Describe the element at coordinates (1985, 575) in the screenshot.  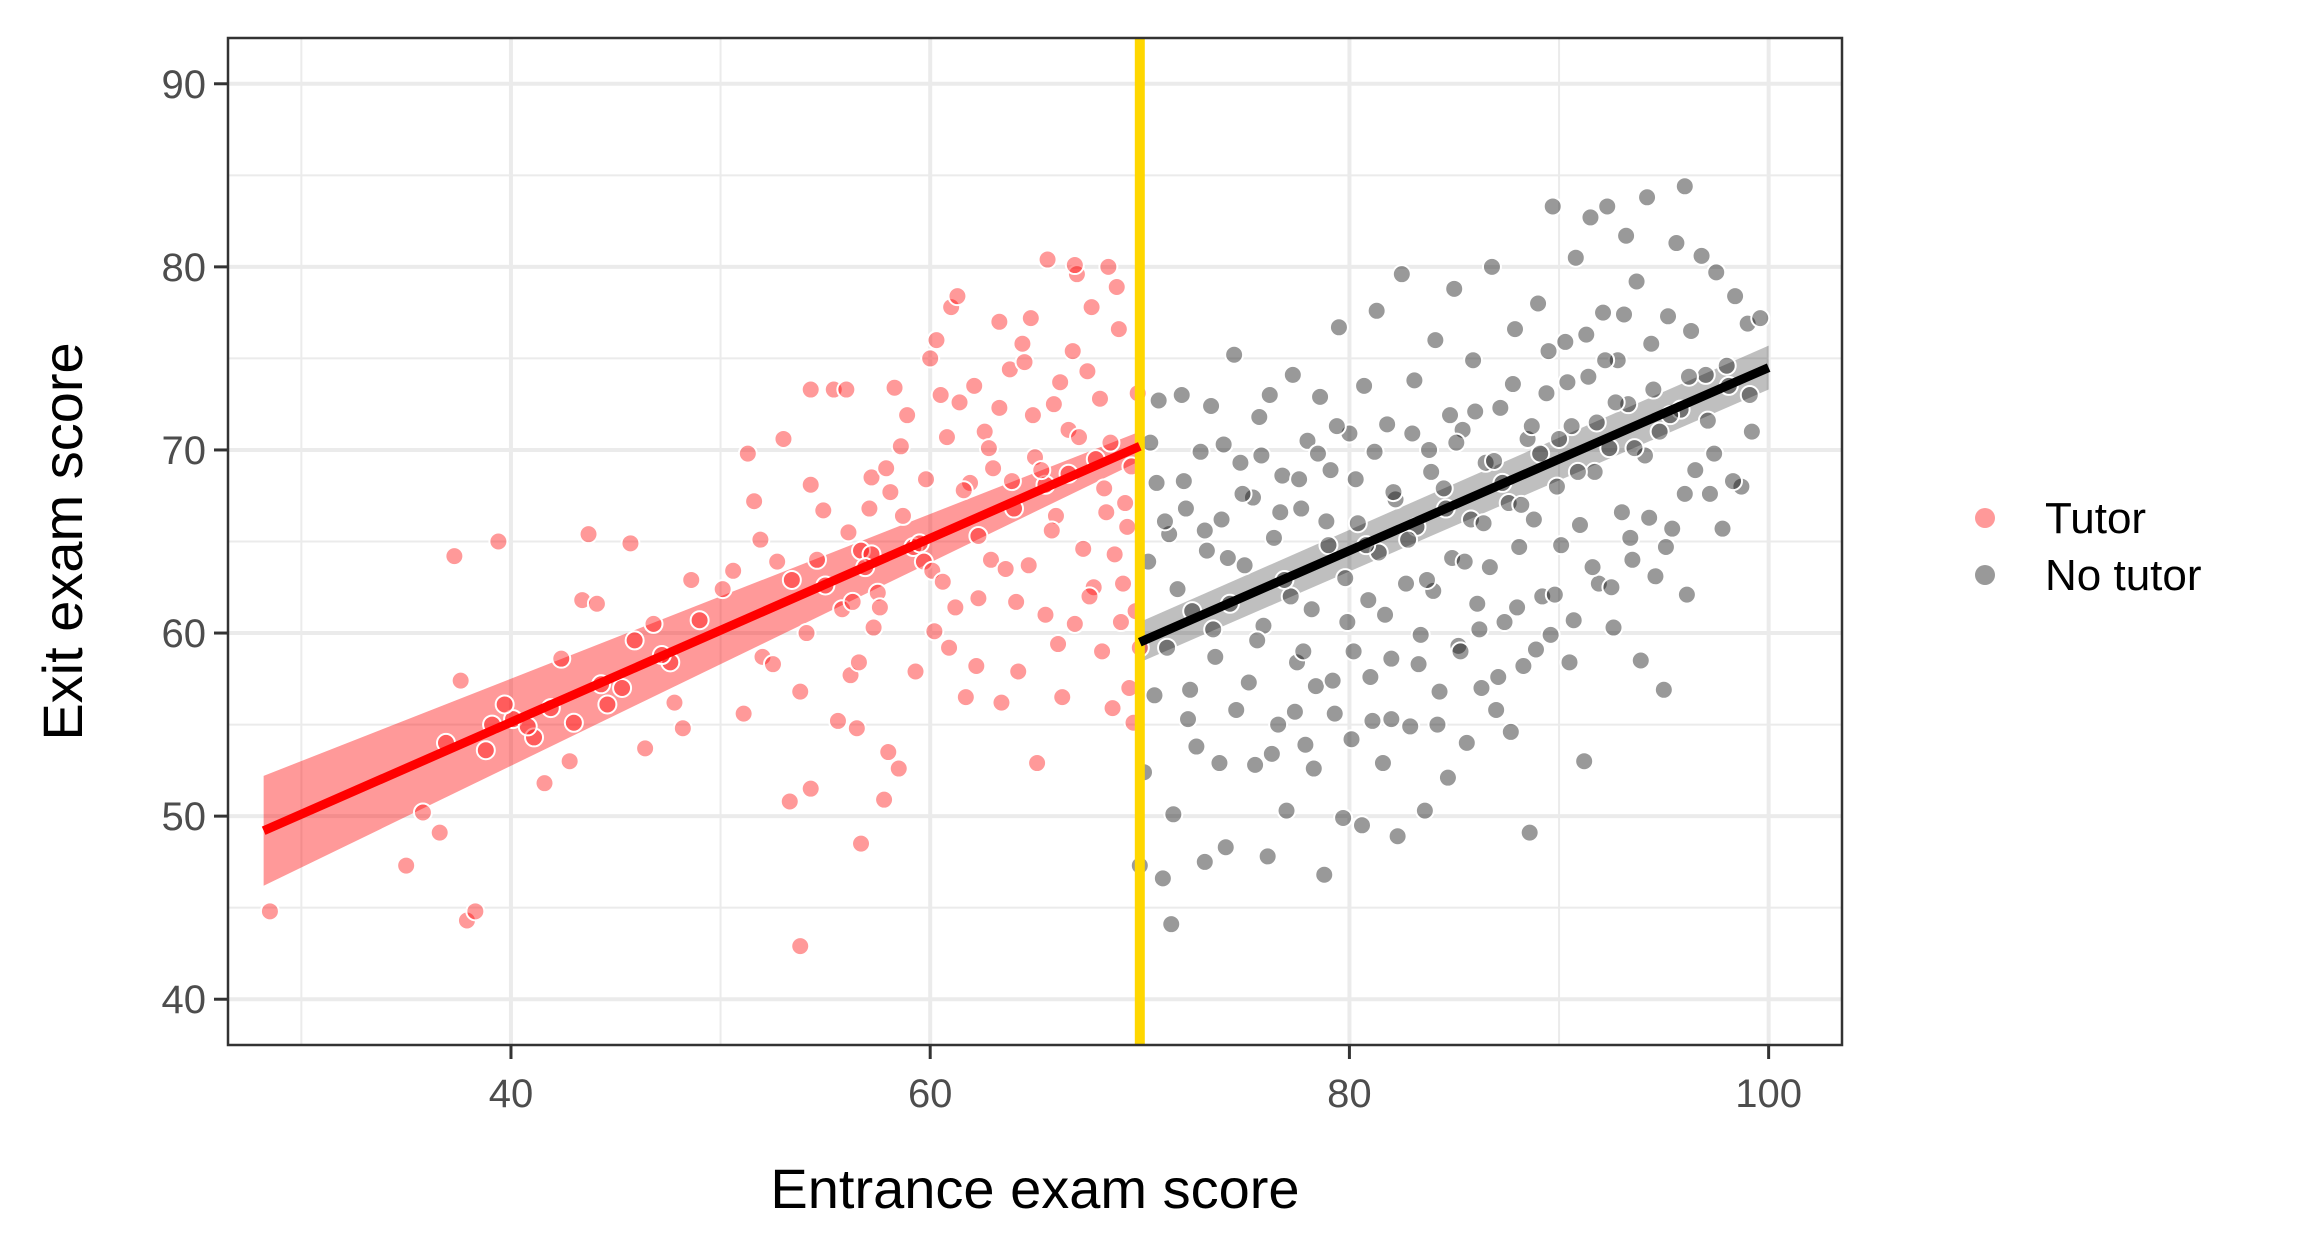
I see `legend-key` at that location.